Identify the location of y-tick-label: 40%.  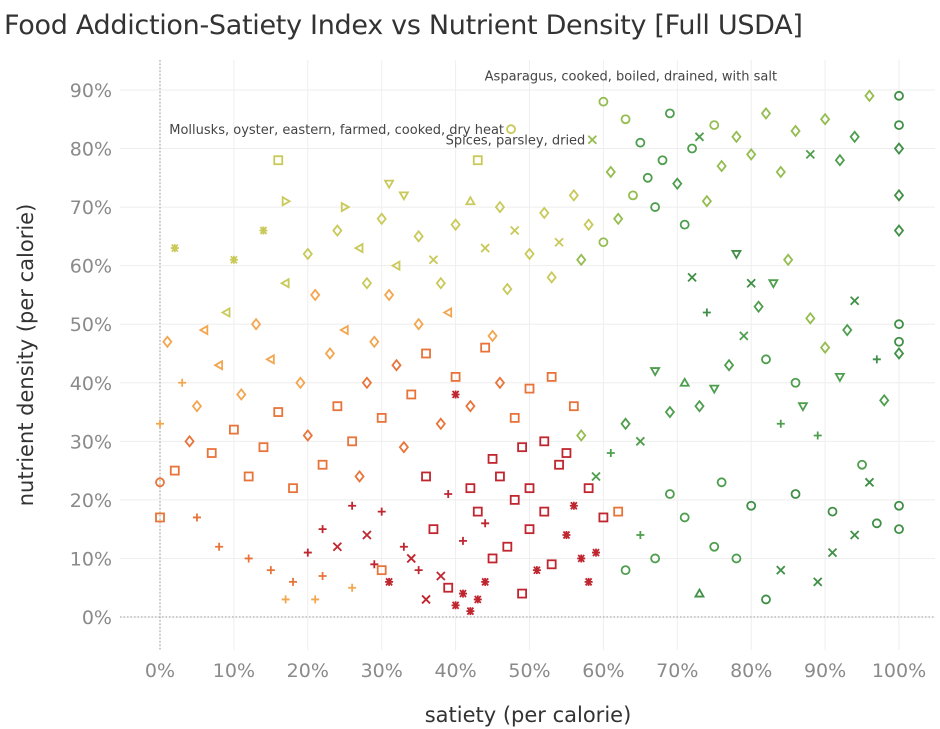
(91, 384).